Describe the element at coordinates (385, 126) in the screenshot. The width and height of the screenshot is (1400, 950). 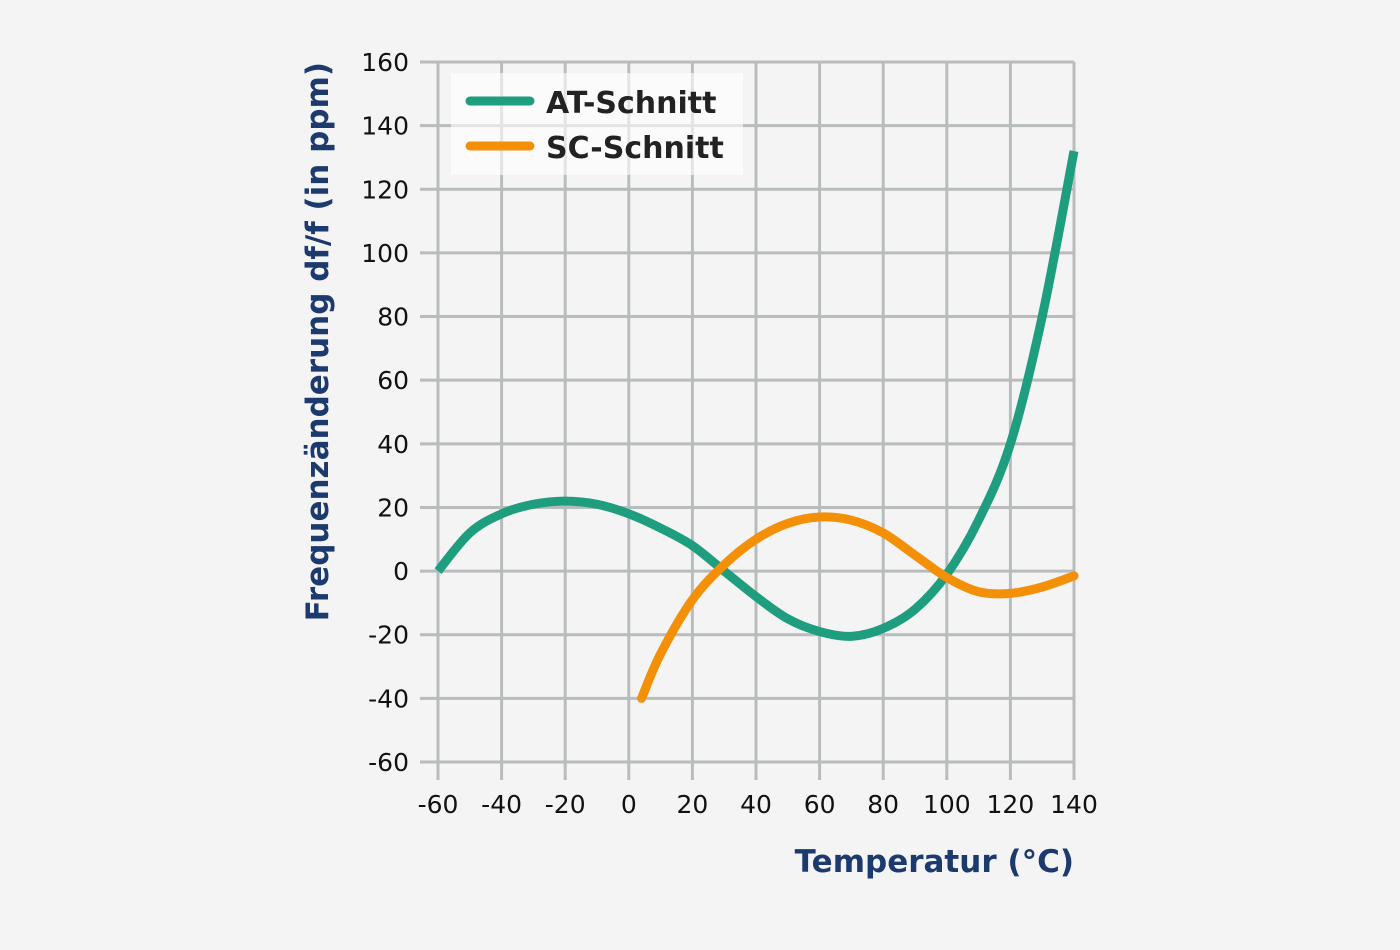
I see `y-tick-label: 140` at that location.